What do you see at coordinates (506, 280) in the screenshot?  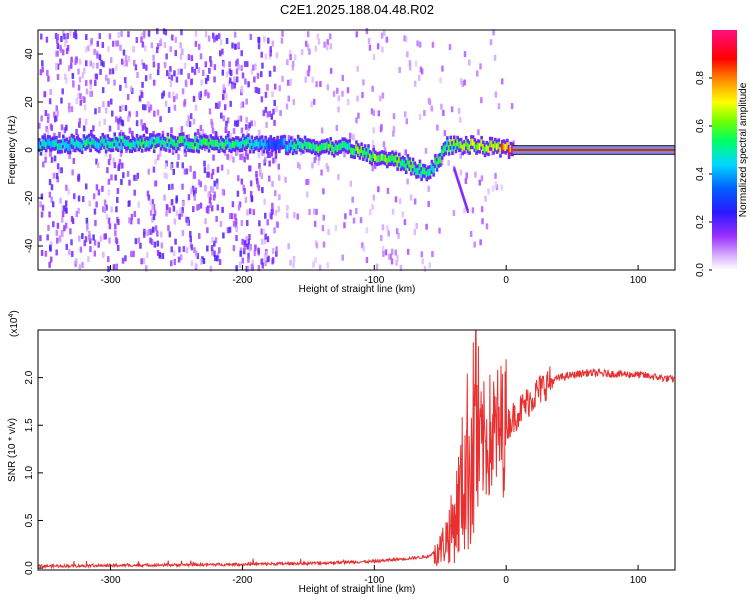 I see `x-tick-label: 0` at bounding box center [506, 280].